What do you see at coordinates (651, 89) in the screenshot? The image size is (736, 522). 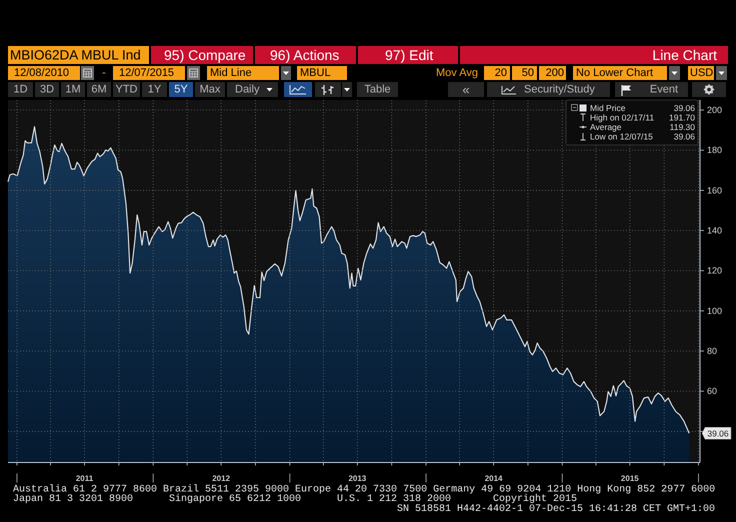 I see `button: Event` at bounding box center [651, 89].